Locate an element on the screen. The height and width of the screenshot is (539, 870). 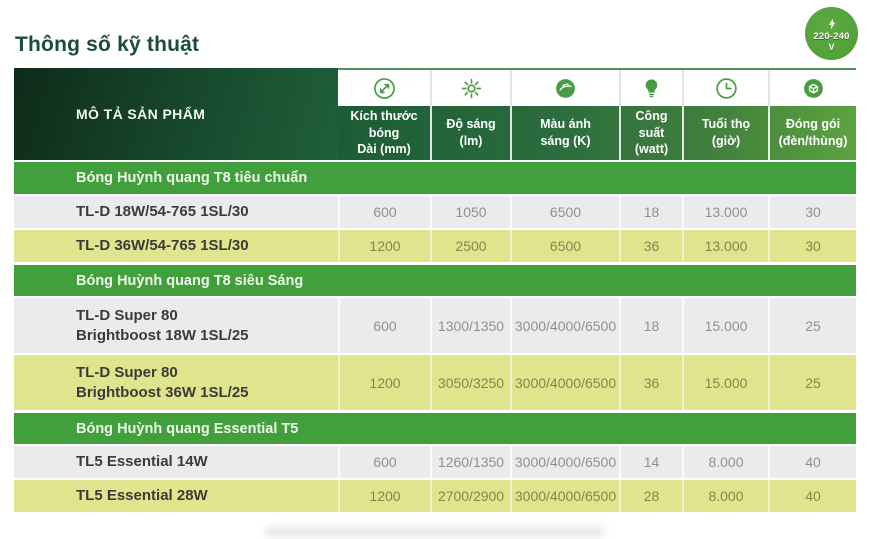
value-lumen: 1050 is located at coordinates (470, 212).